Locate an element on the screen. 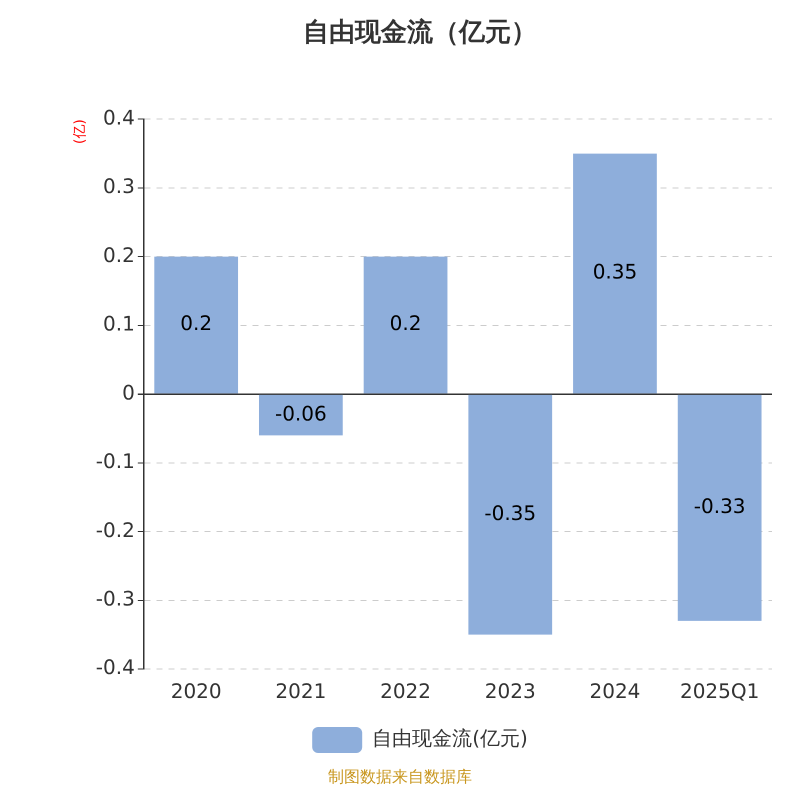  text: 制图数据来自数据库 is located at coordinates (400, 777).